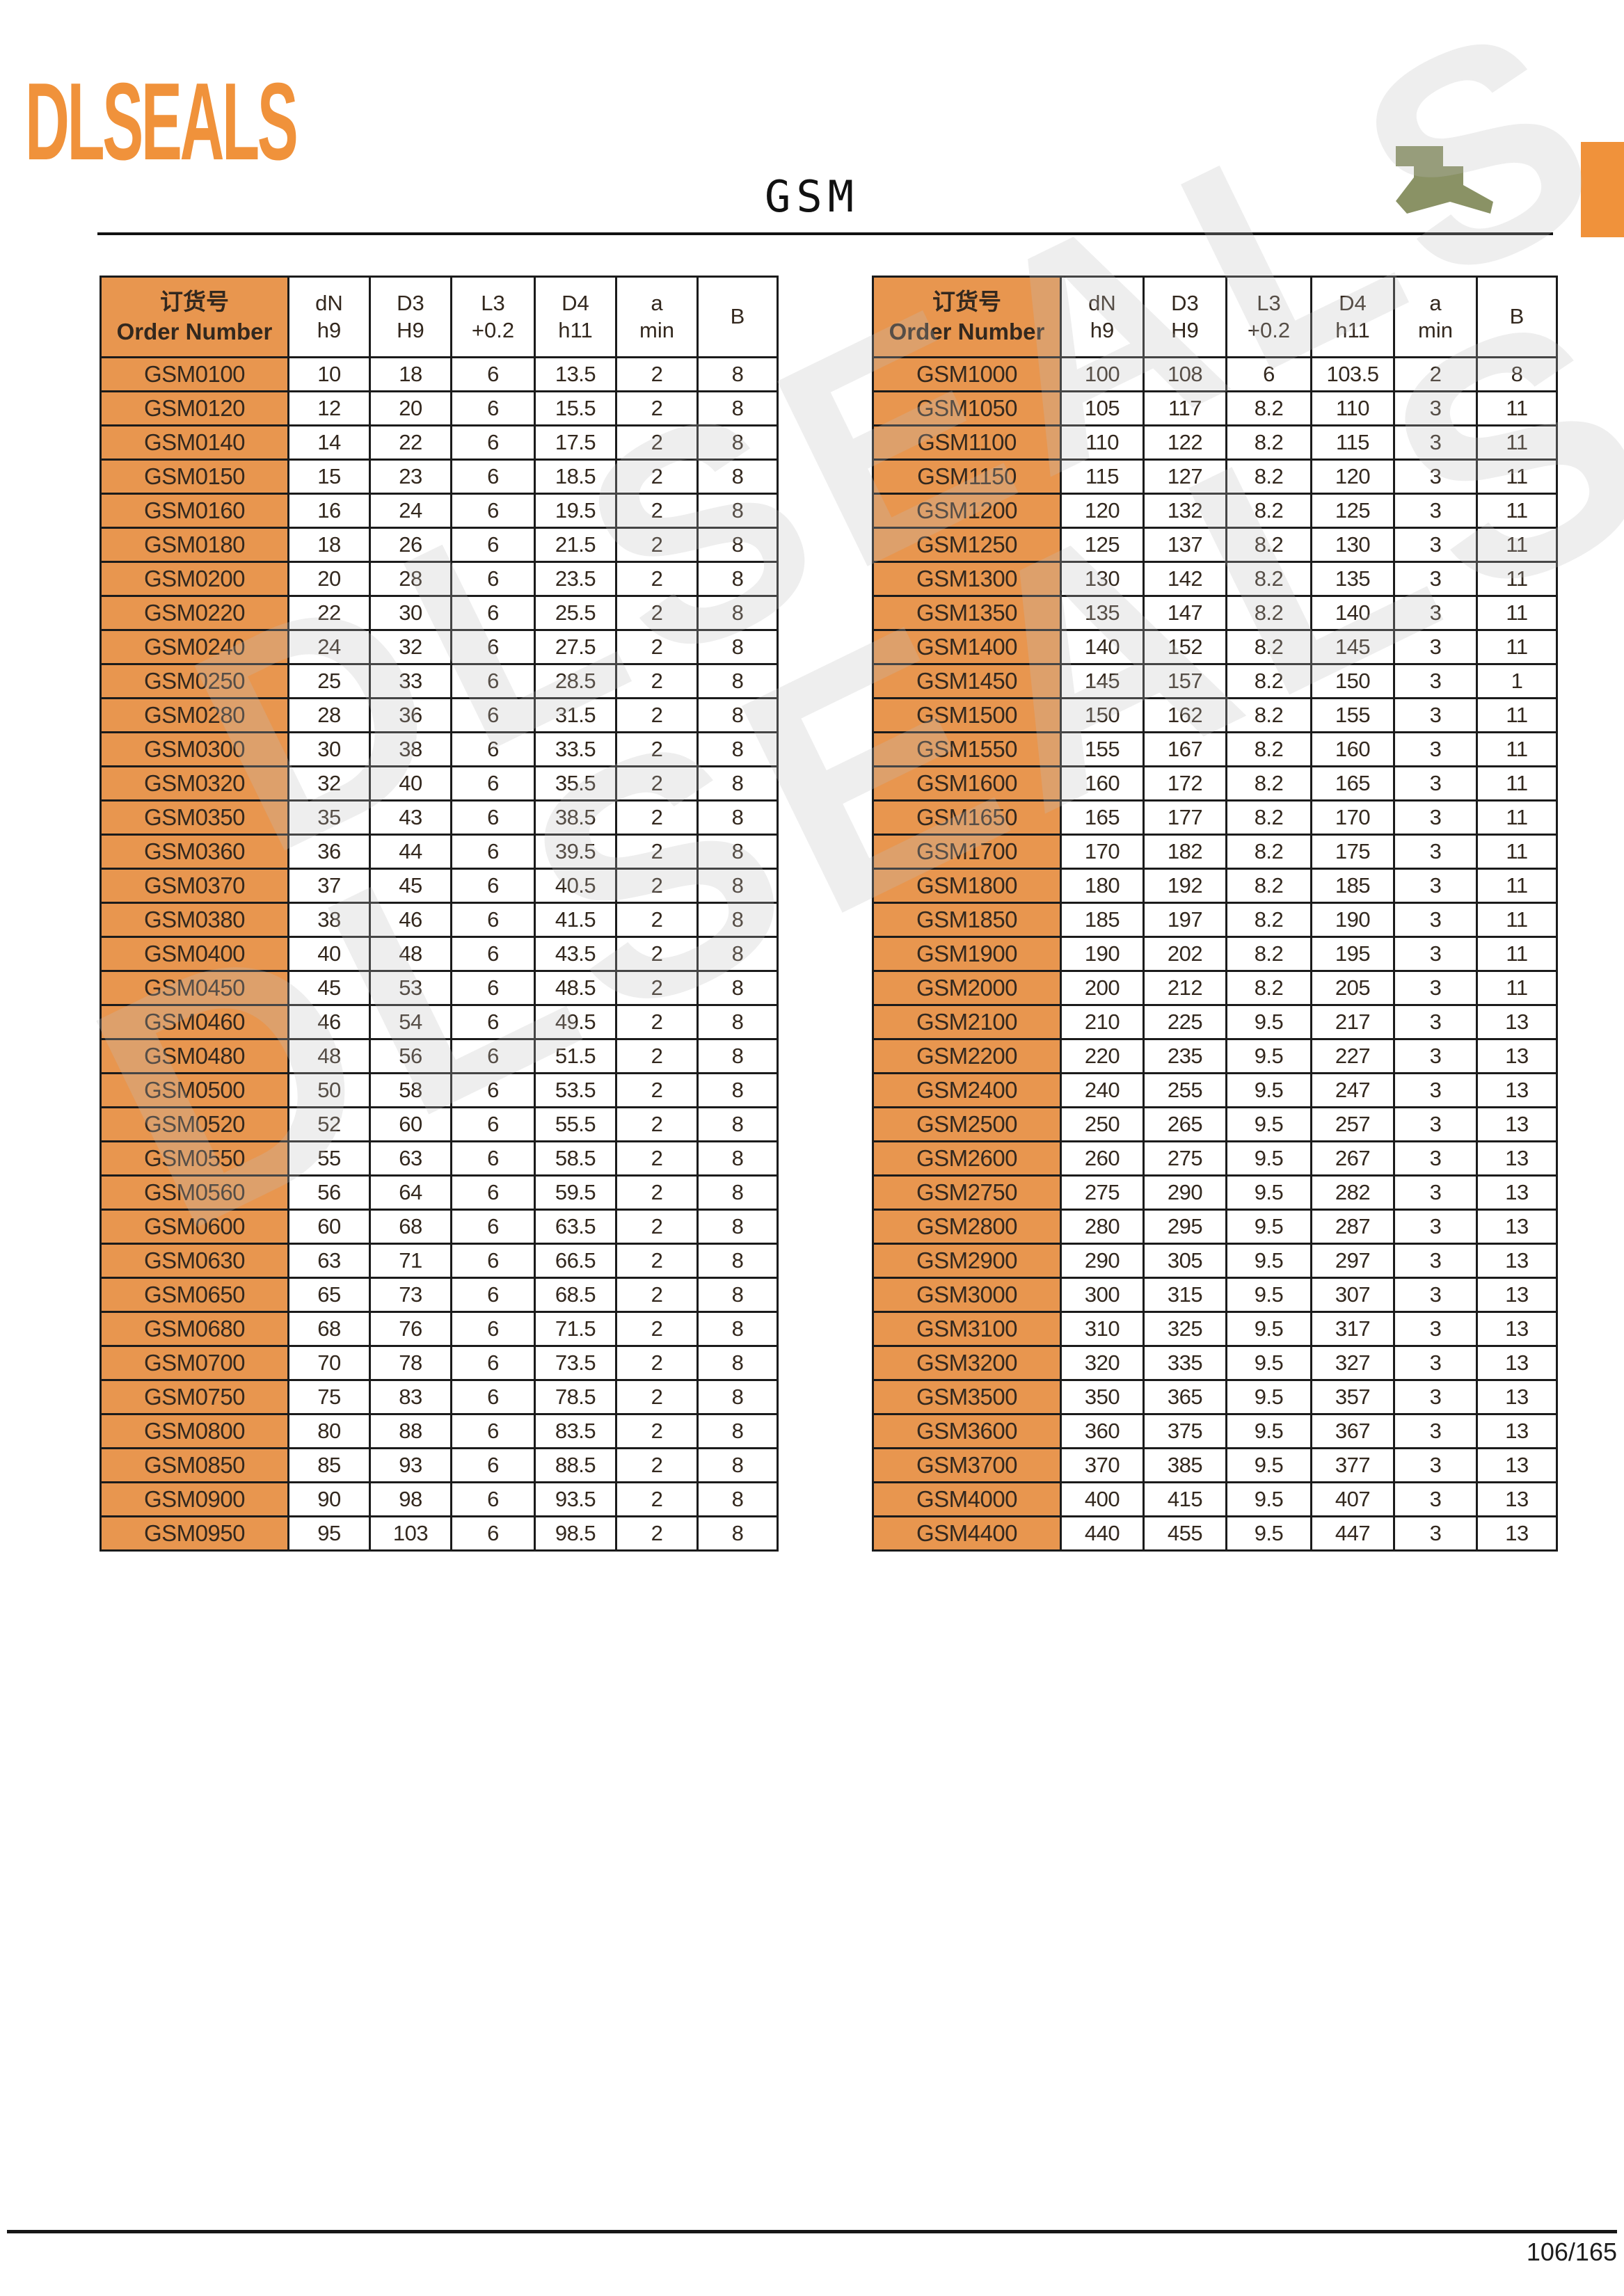  I want to click on value-cell: 135, so click(1102, 613).